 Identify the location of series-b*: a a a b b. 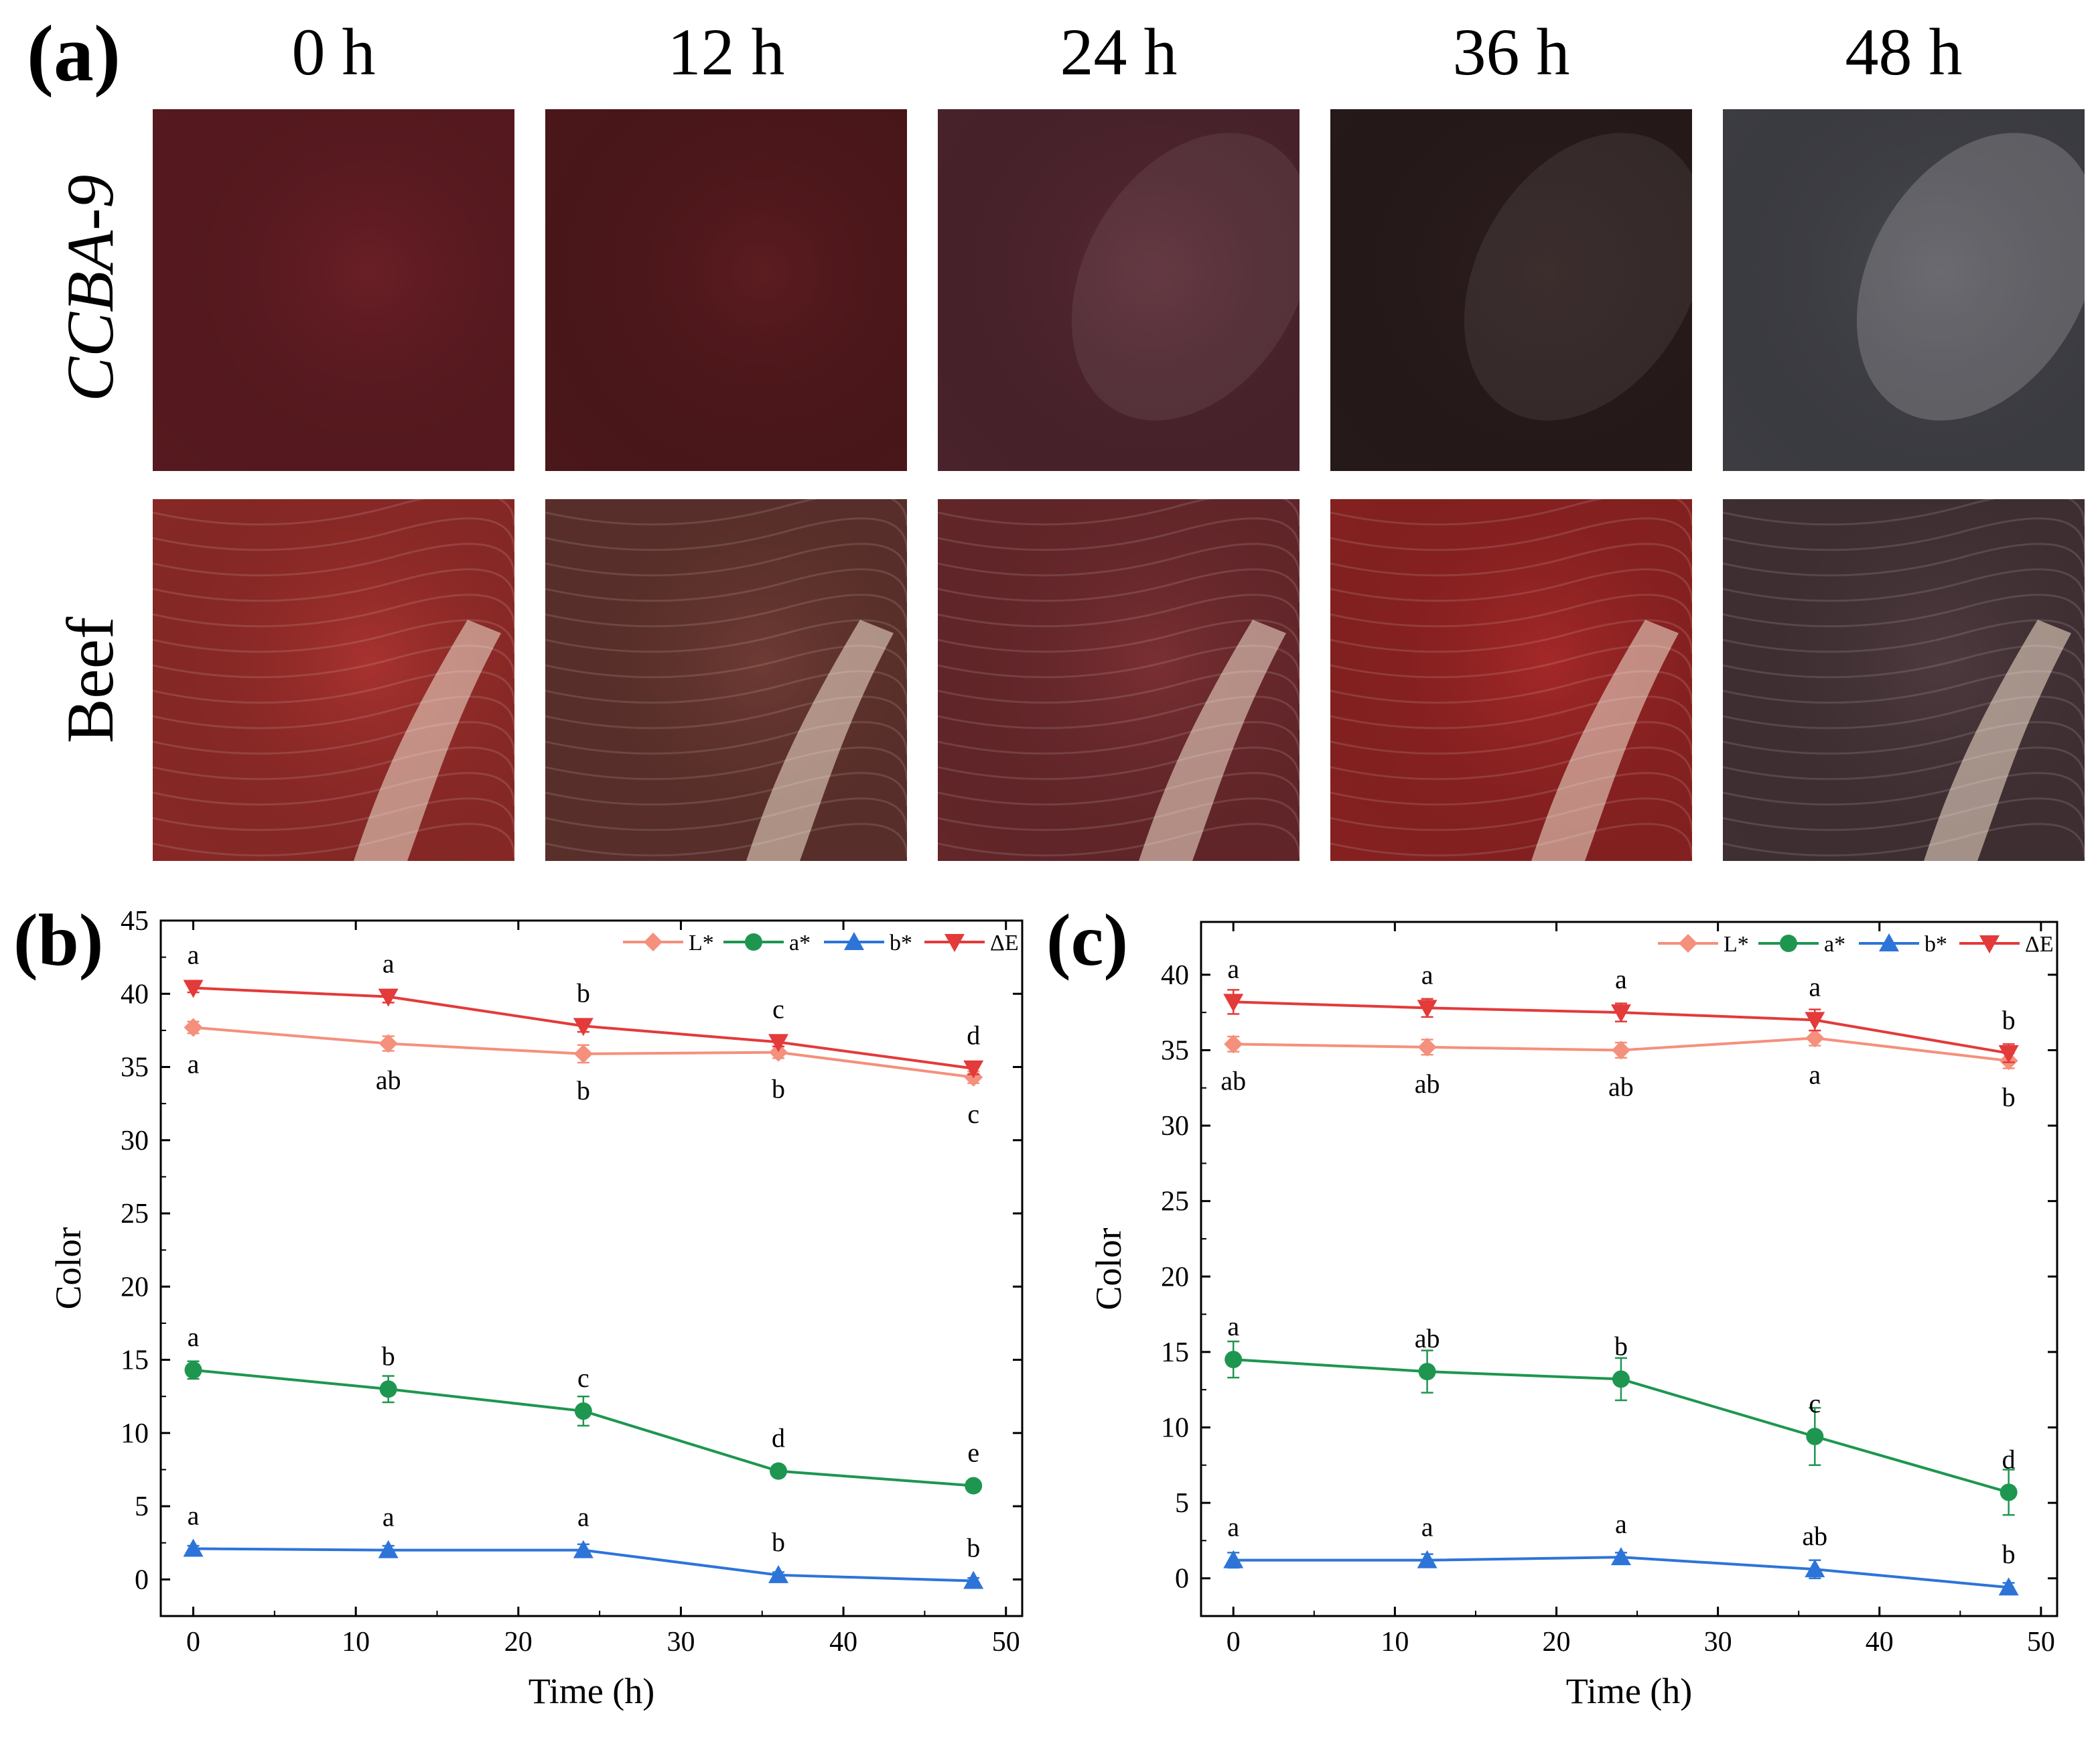
(584, 1545).